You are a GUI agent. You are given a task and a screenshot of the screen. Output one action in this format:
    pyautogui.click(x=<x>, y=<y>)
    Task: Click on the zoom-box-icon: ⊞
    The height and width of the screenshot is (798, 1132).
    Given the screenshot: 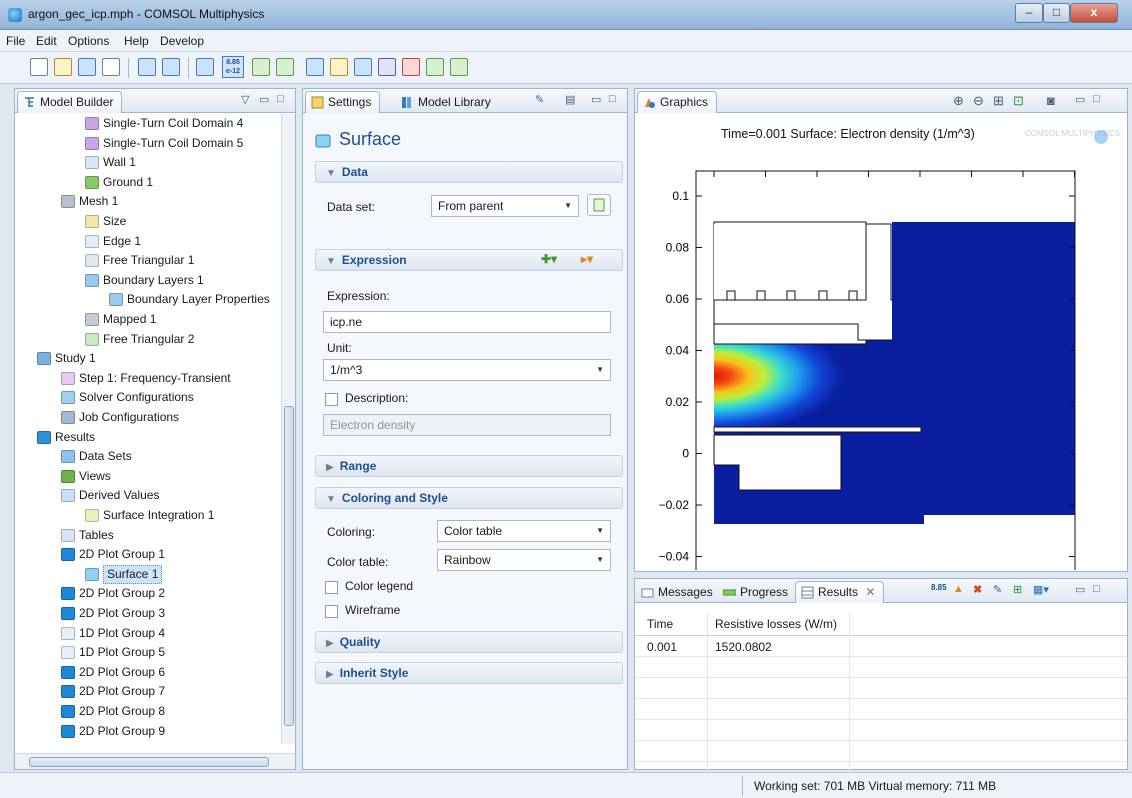 What is the action you would take?
    pyautogui.click(x=998, y=100)
    